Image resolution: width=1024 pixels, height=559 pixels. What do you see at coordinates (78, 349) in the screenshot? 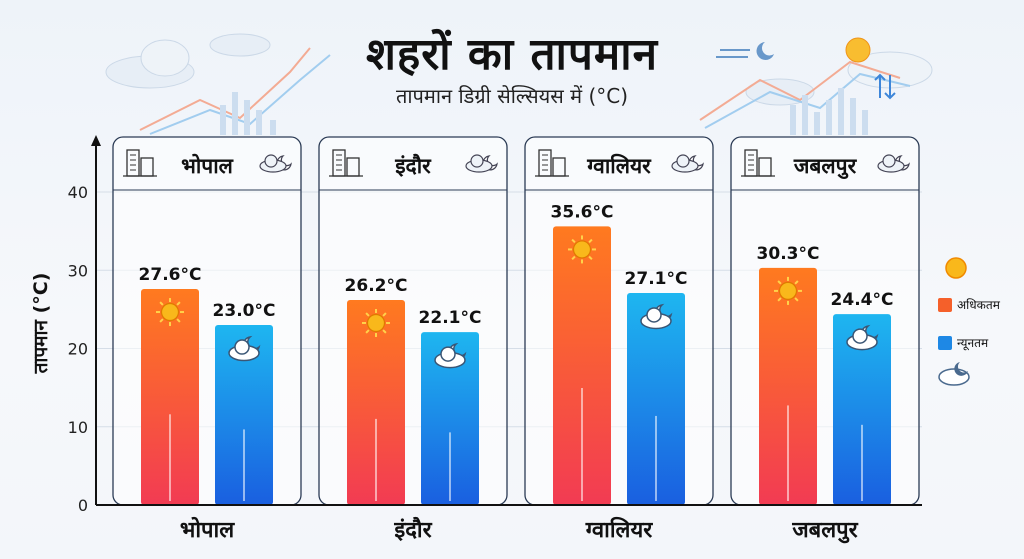
I see `y-tick-label: 20` at bounding box center [78, 349].